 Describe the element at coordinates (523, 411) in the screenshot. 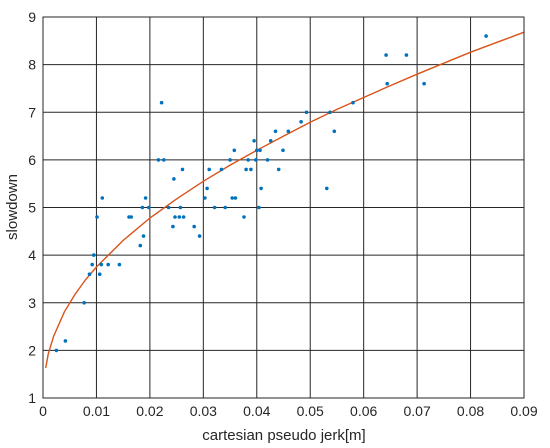

I see `x-tick-label: 0.09` at that location.